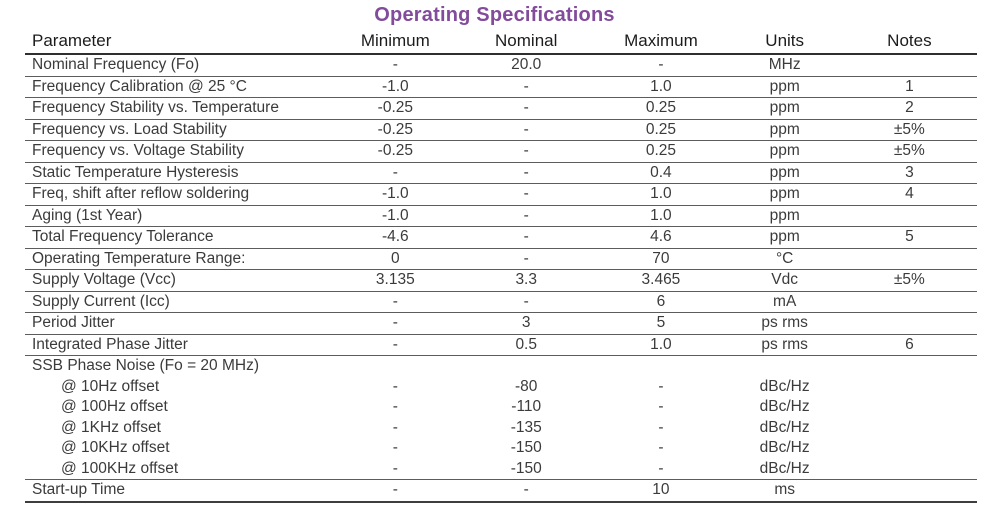 This screenshot has width=989, height=522. Describe the element at coordinates (179, 41) in the screenshot. I see `column-header-parameter: Parameter` at that location.